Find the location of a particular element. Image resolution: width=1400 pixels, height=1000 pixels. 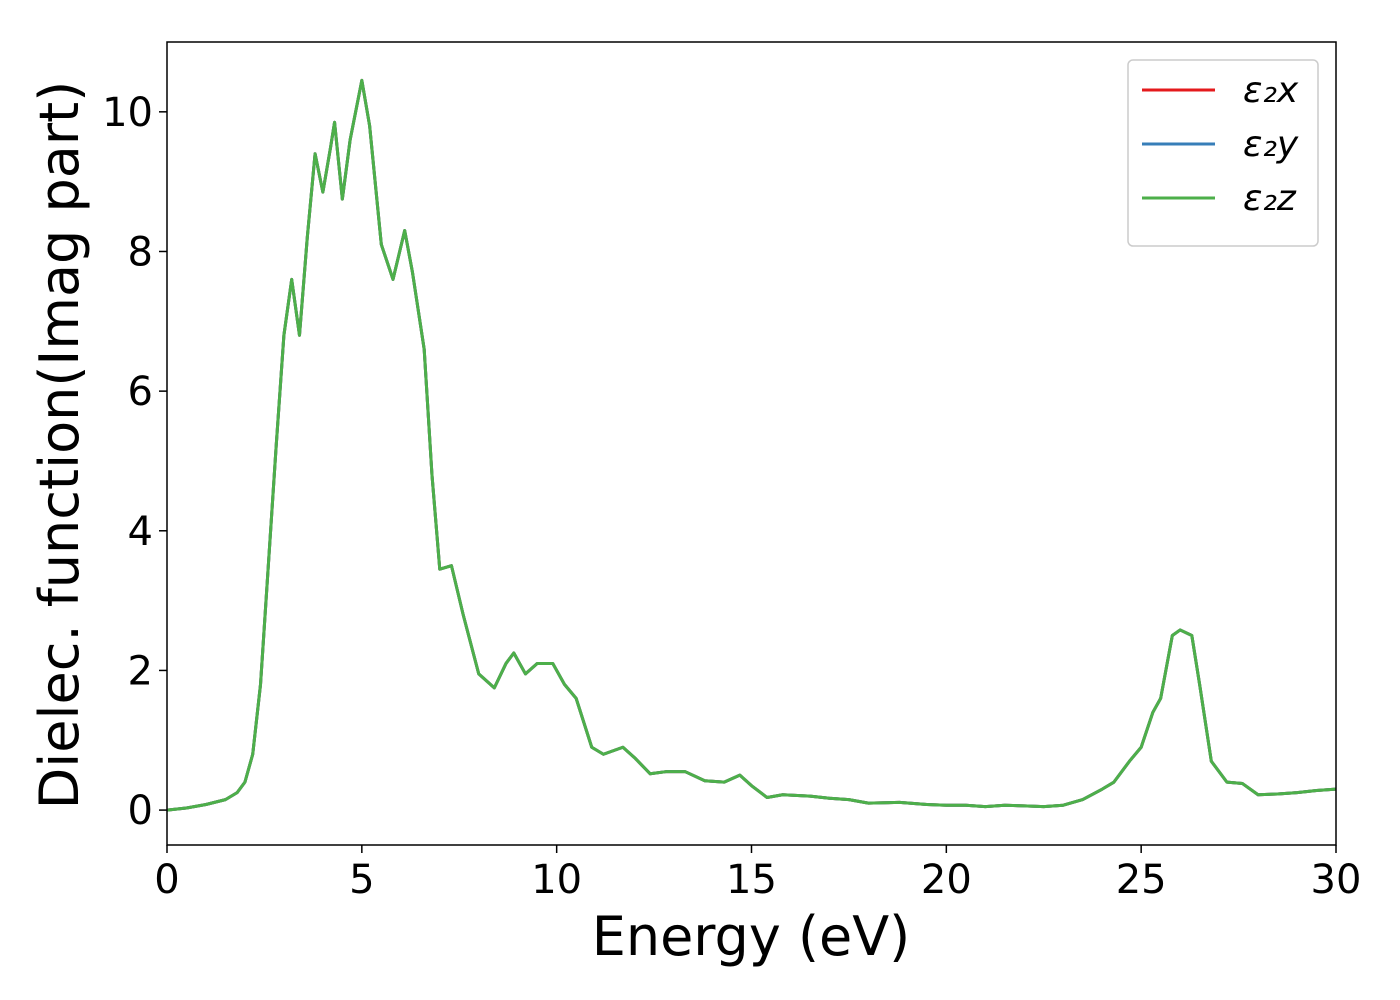

x-tick-label: 30 is located at coordinates (1336, 880).